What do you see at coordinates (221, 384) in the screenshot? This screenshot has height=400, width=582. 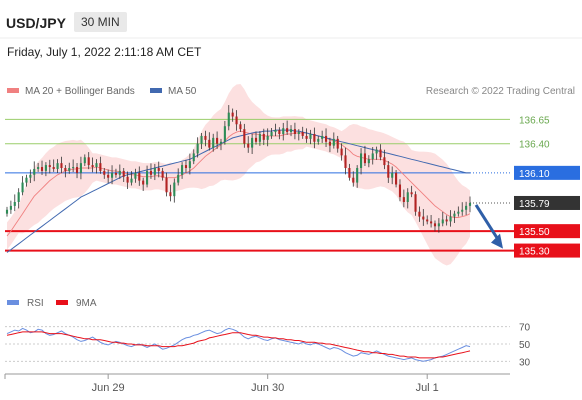 I see `x-axis: Jun 29 Jun 30 Jul 1` at bounding box center [221, 384].